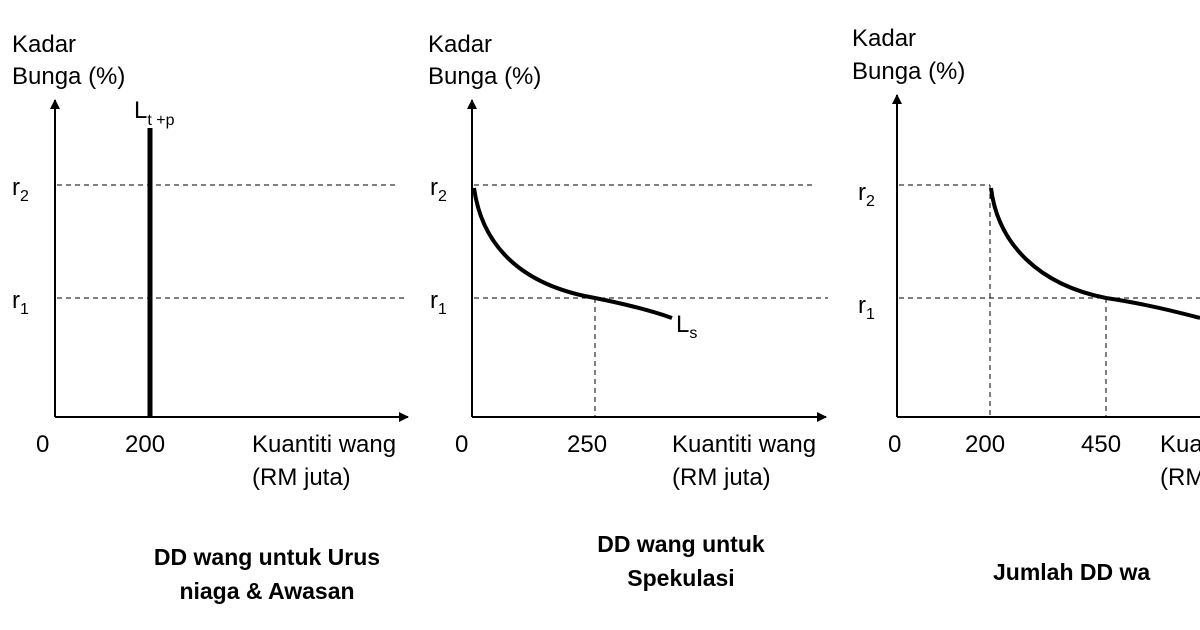 The image size is (1200, 630). Describe the element at coordinates (266, 591) in the screenshot. I see `caption-line2: niaga & Awasan` at that location.